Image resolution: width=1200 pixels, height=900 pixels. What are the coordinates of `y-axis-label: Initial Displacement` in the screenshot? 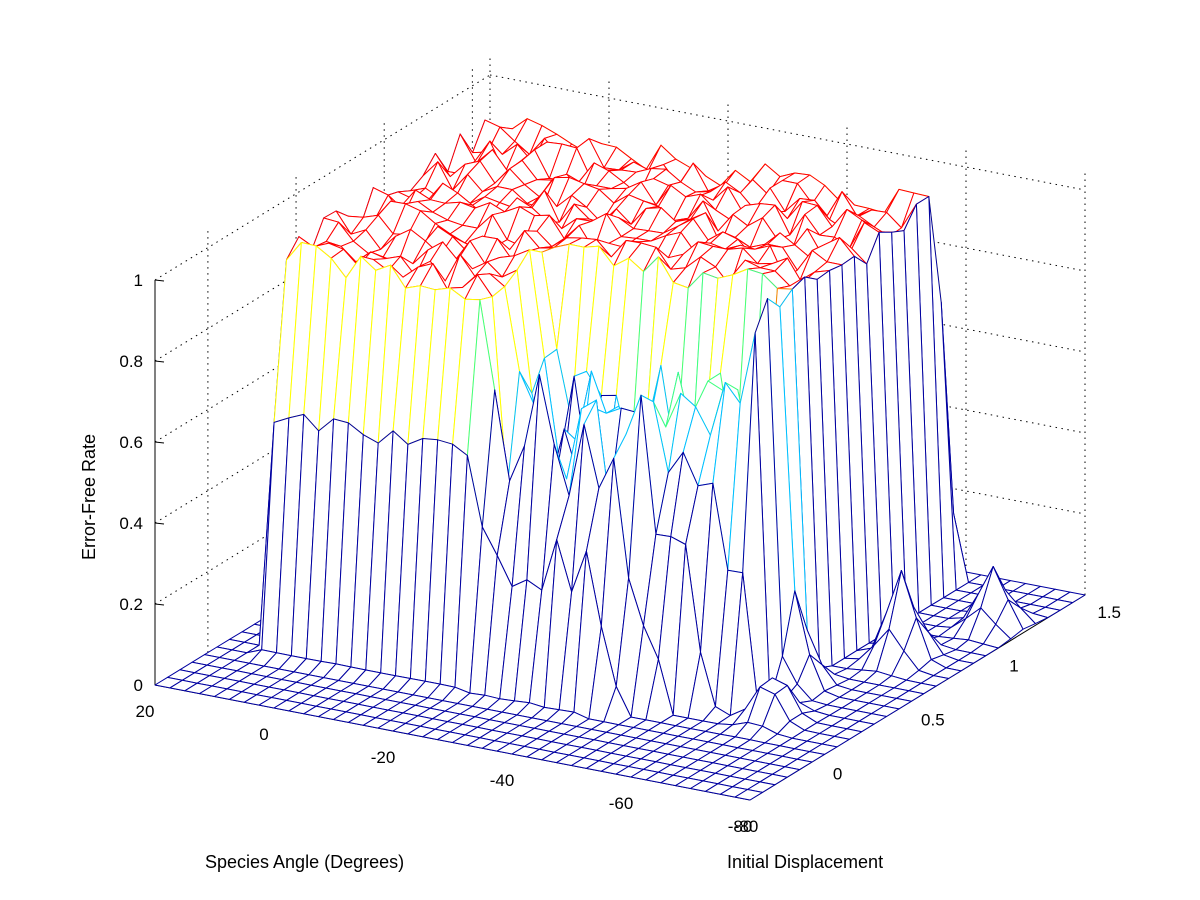 It's located at (805, 862).